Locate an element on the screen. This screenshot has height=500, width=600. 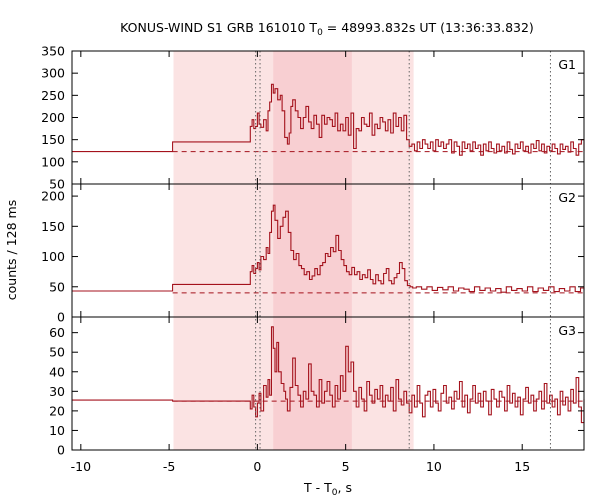
x-tick-label: -10 is located at coordinates (81, 466).